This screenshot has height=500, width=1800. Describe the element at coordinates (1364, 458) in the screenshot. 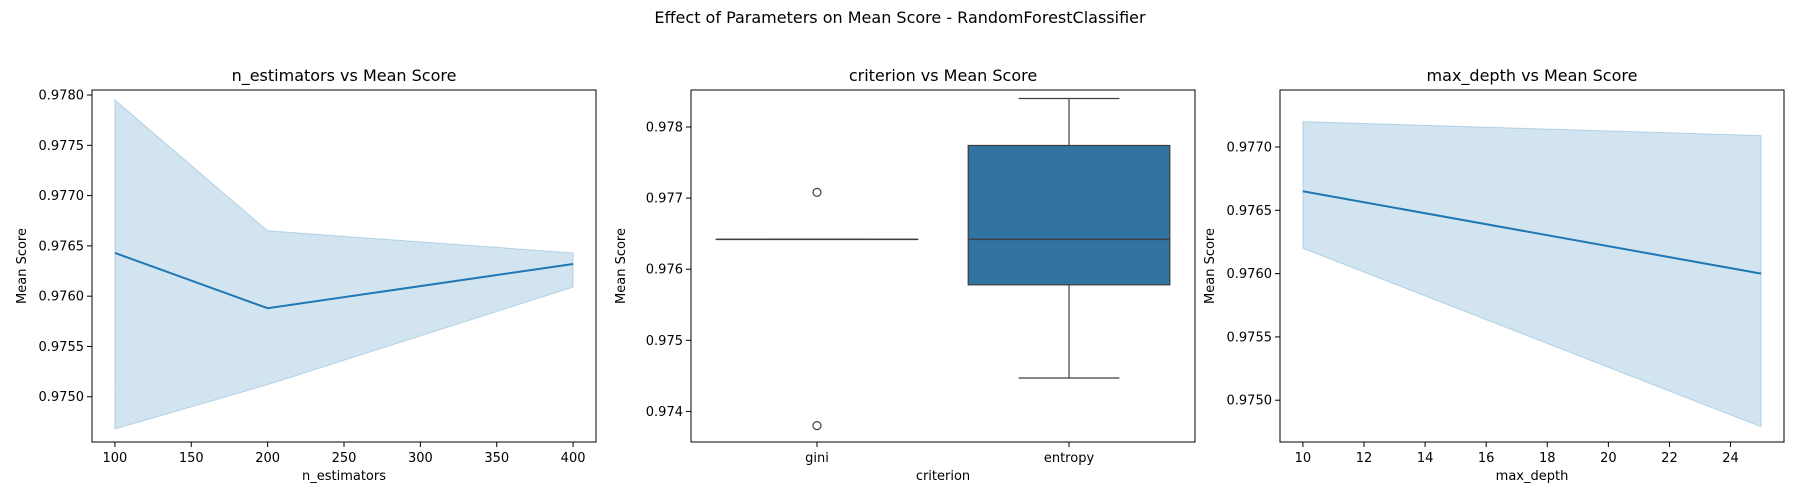

I see `x-tick-label: 12` at that location.